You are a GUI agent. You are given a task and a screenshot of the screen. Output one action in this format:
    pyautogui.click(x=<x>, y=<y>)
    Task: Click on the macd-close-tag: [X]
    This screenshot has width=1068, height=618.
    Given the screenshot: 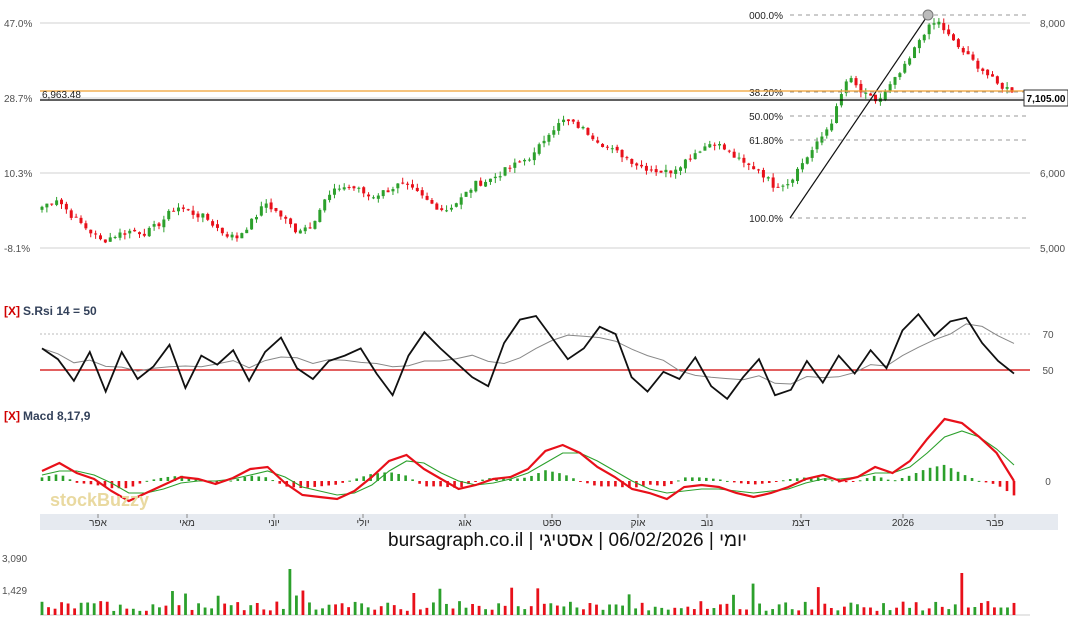 What is the action you would take?
    pyautogui.click(x=12, y=416)
    